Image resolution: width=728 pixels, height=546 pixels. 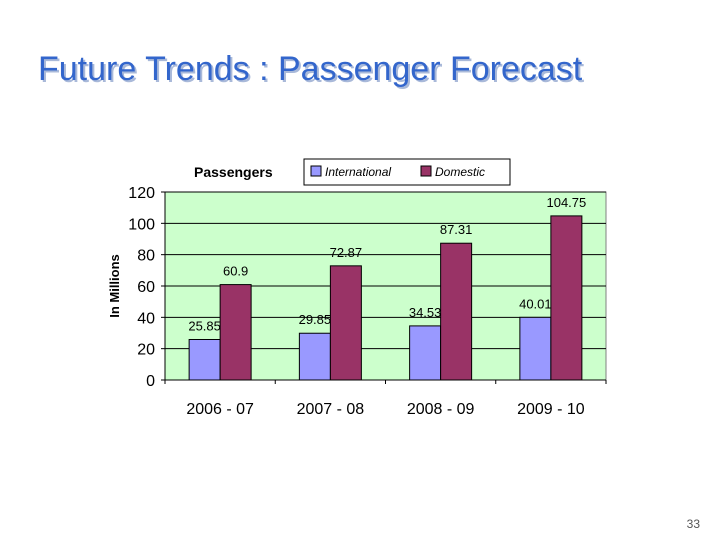 What do you see at coordinates (315, 319) in the screenshot?
I see `data-label-international: 29.85` at bounding box center [315, 319].